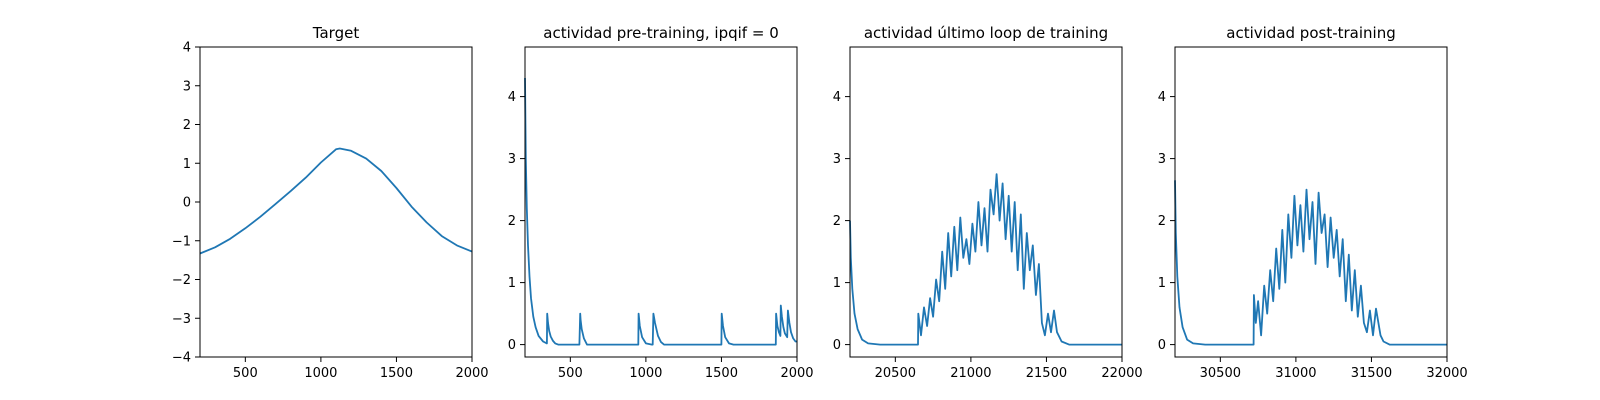  Describe the element at coordinates (1046, 373) in the screenshot. I see `x-tick-label: 21500` at that location.